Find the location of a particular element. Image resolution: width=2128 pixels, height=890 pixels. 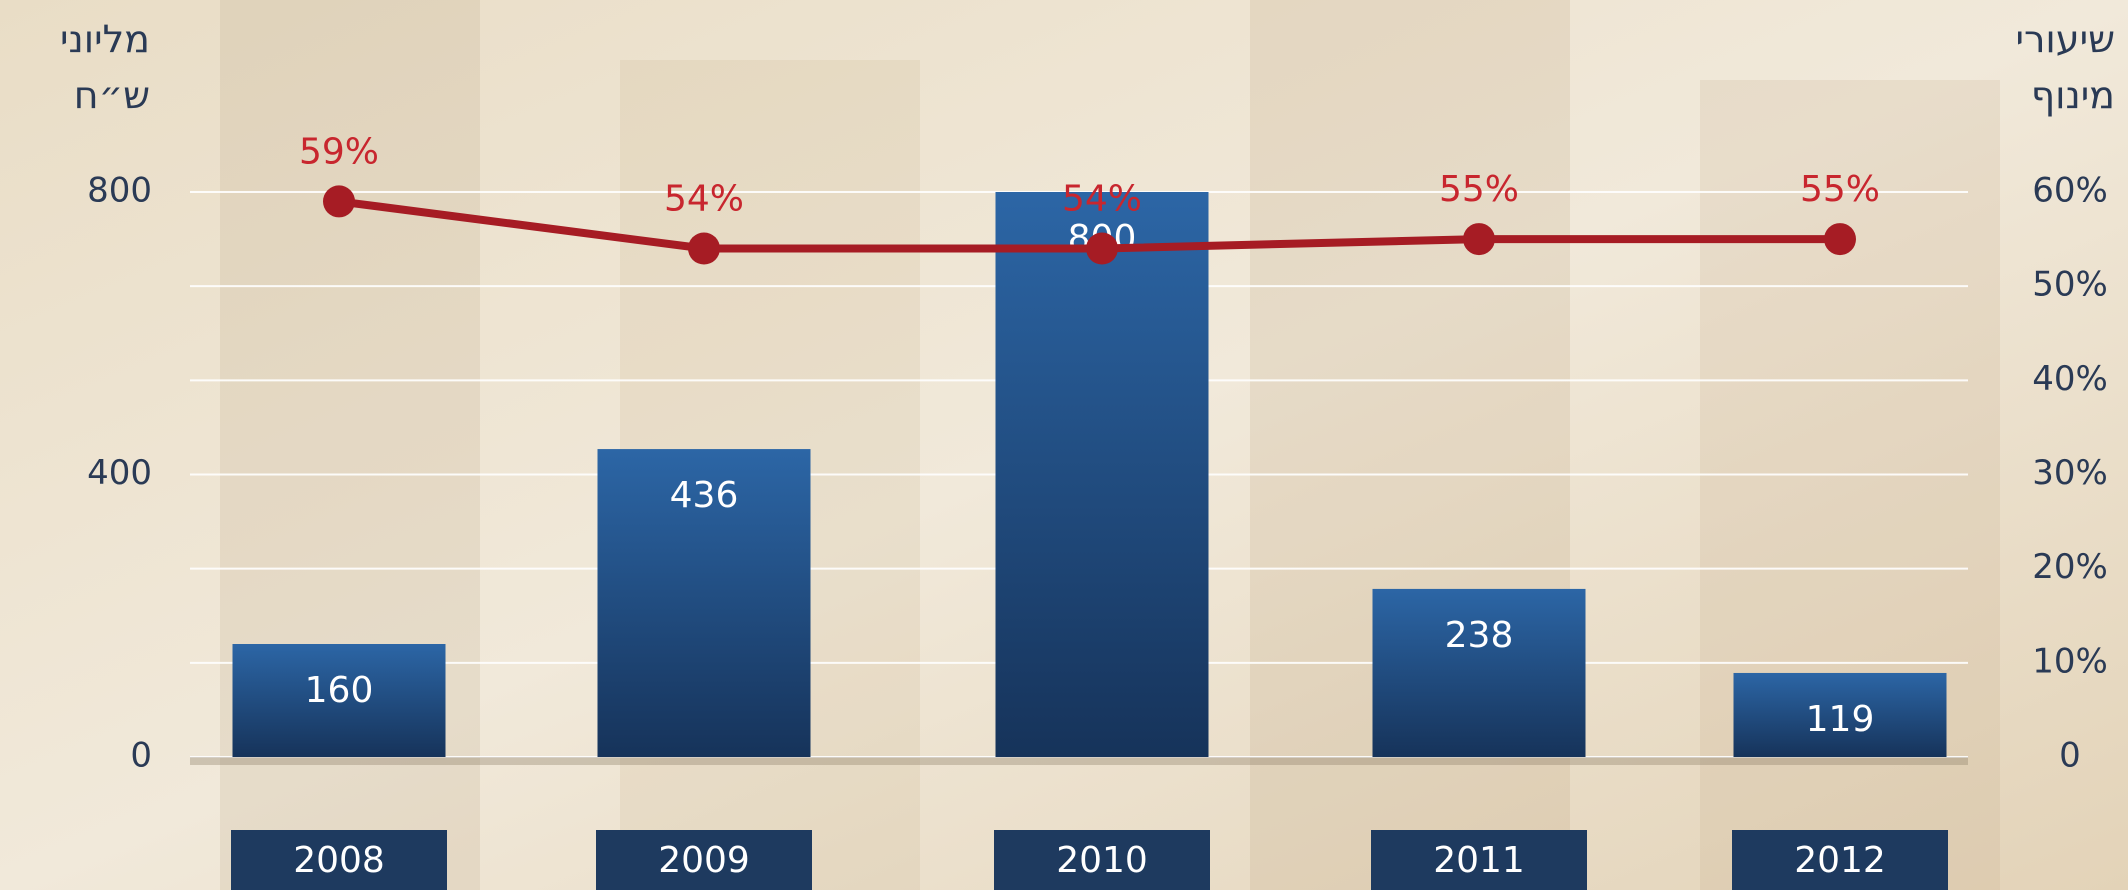

y2-axis-title: שיעורי is located at coordinates (2065, 40).